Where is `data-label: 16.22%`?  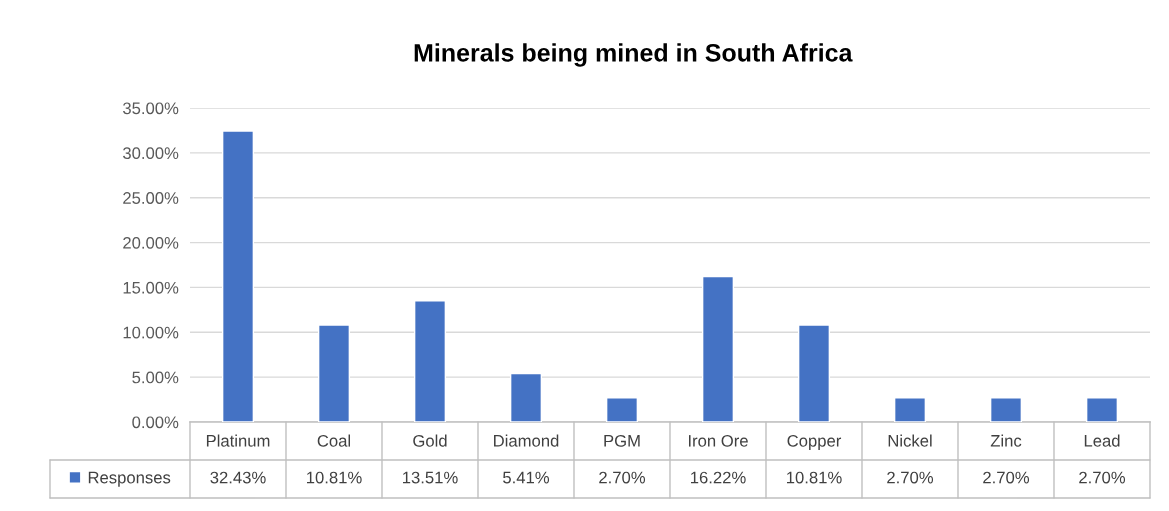
data-label: 16.22% is located at coordinates (718, 477).